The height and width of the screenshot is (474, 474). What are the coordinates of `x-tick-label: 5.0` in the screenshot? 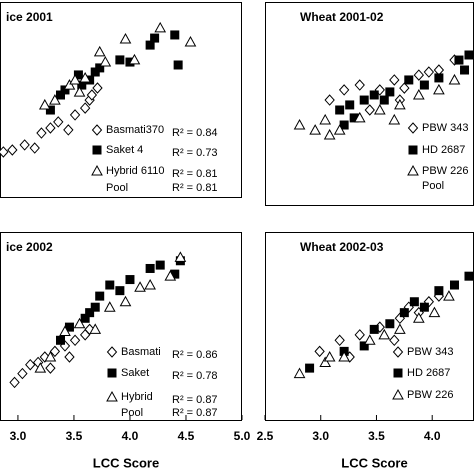 It's located at (242, 436).